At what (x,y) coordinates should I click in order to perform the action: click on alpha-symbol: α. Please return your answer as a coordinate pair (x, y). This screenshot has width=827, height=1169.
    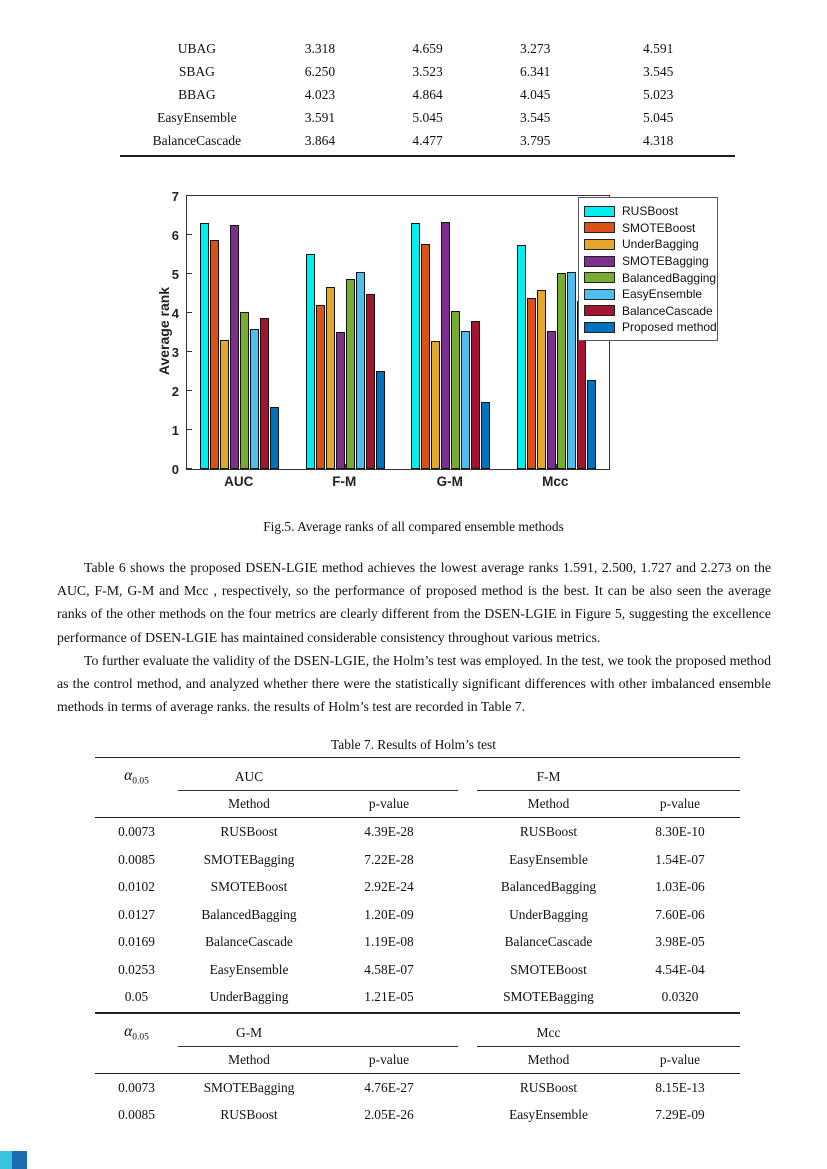
    Looking at the image, I should click on (128, 1031).